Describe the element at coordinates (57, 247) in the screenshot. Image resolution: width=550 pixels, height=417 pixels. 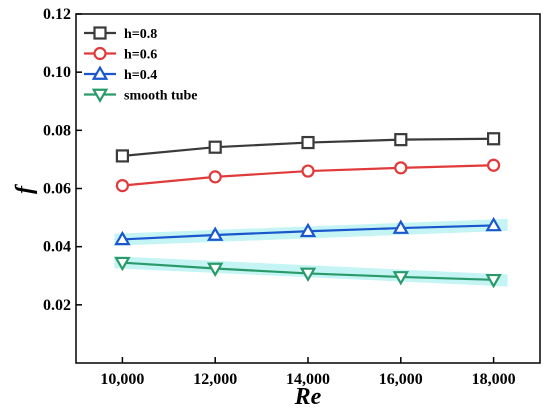
I see `y-tick-label: 0.04` at that location.